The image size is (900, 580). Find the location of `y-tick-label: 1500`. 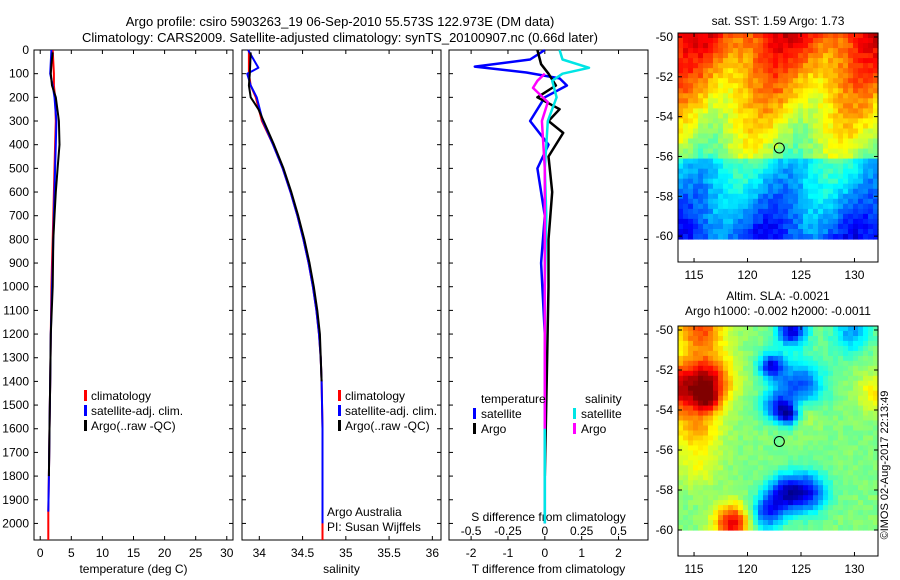

y-tick-label: 1500 is located at coordinates (15, 405).